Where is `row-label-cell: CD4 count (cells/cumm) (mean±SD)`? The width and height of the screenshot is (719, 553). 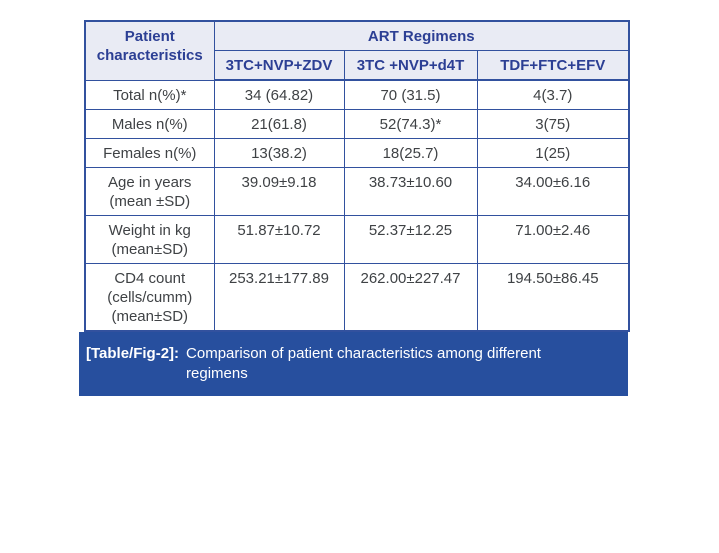
row-label-cell: CD4 count (cells/cumm) (mean±SD) is located at coordinates (149, 297).